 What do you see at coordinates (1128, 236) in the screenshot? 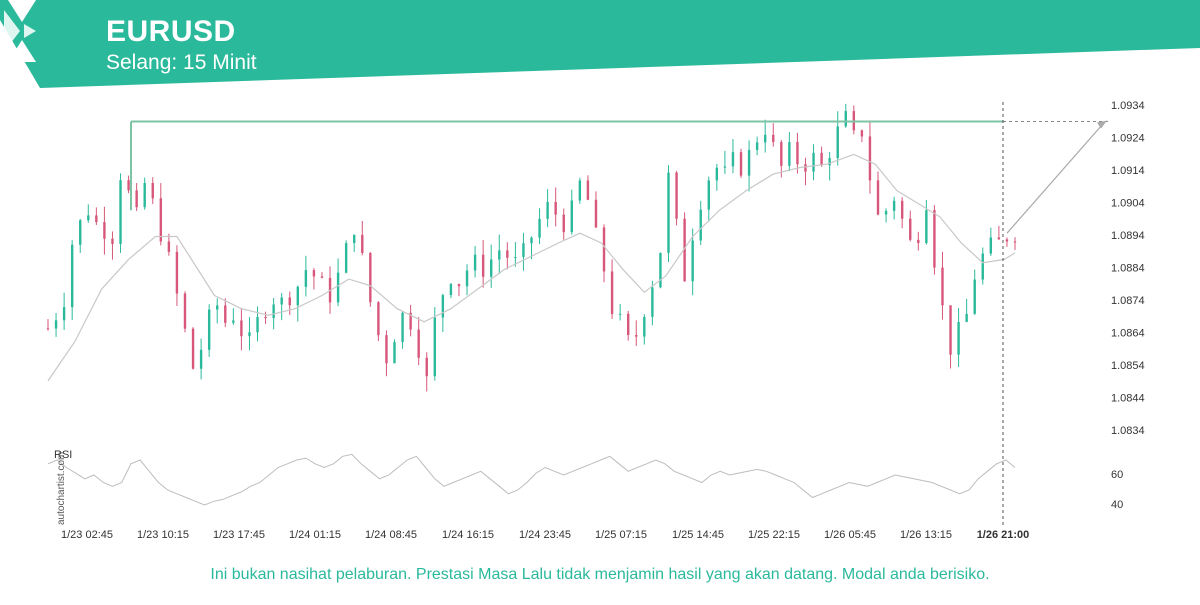
I see `y-tick-label: 1.0894` at bounding box center [1128, 236].